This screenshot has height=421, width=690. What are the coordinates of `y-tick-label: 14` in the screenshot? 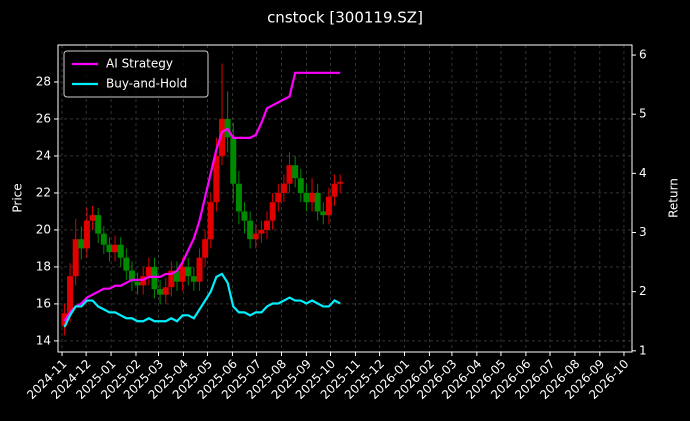 It's located at (43, 340).